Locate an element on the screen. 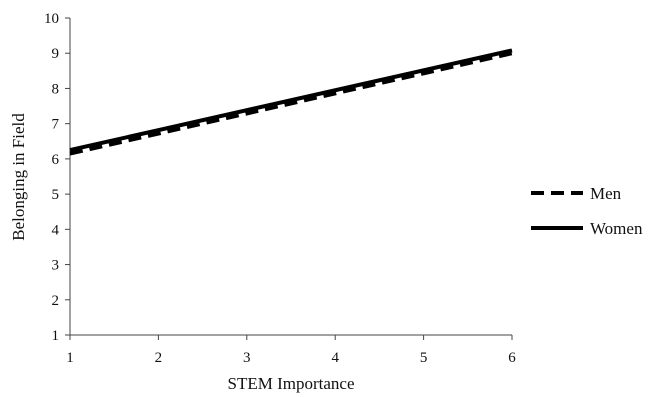  y-tick-label: 9 is located at coordinates (56, 54).